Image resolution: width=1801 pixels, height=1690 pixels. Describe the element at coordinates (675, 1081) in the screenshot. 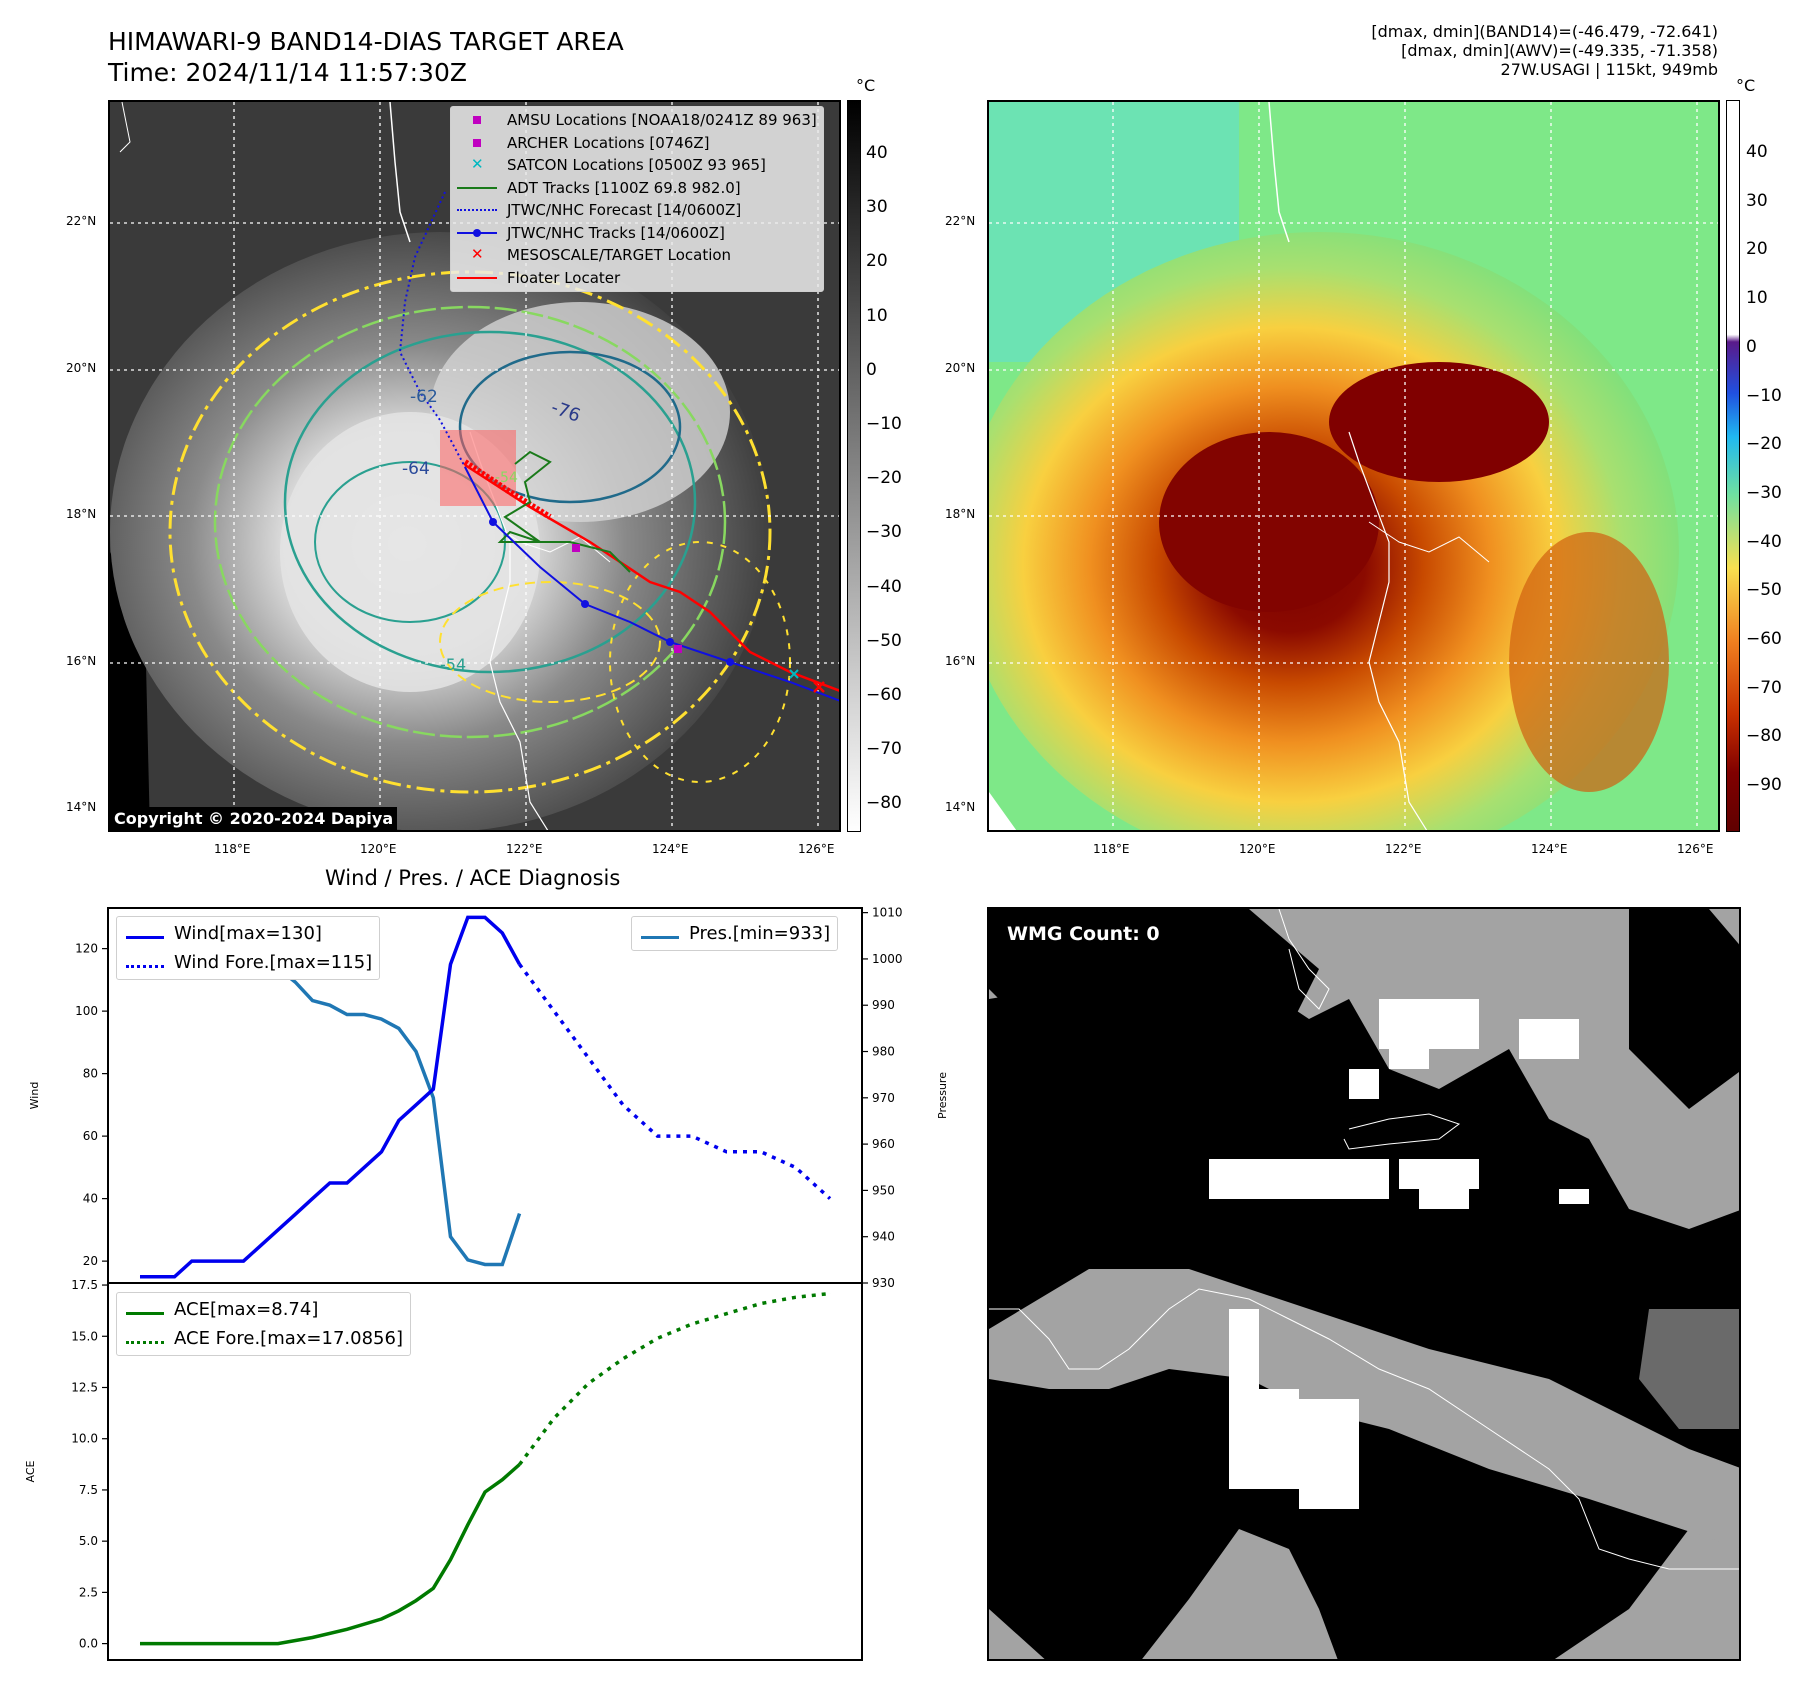

I see `wind-forecast-series` at that location.